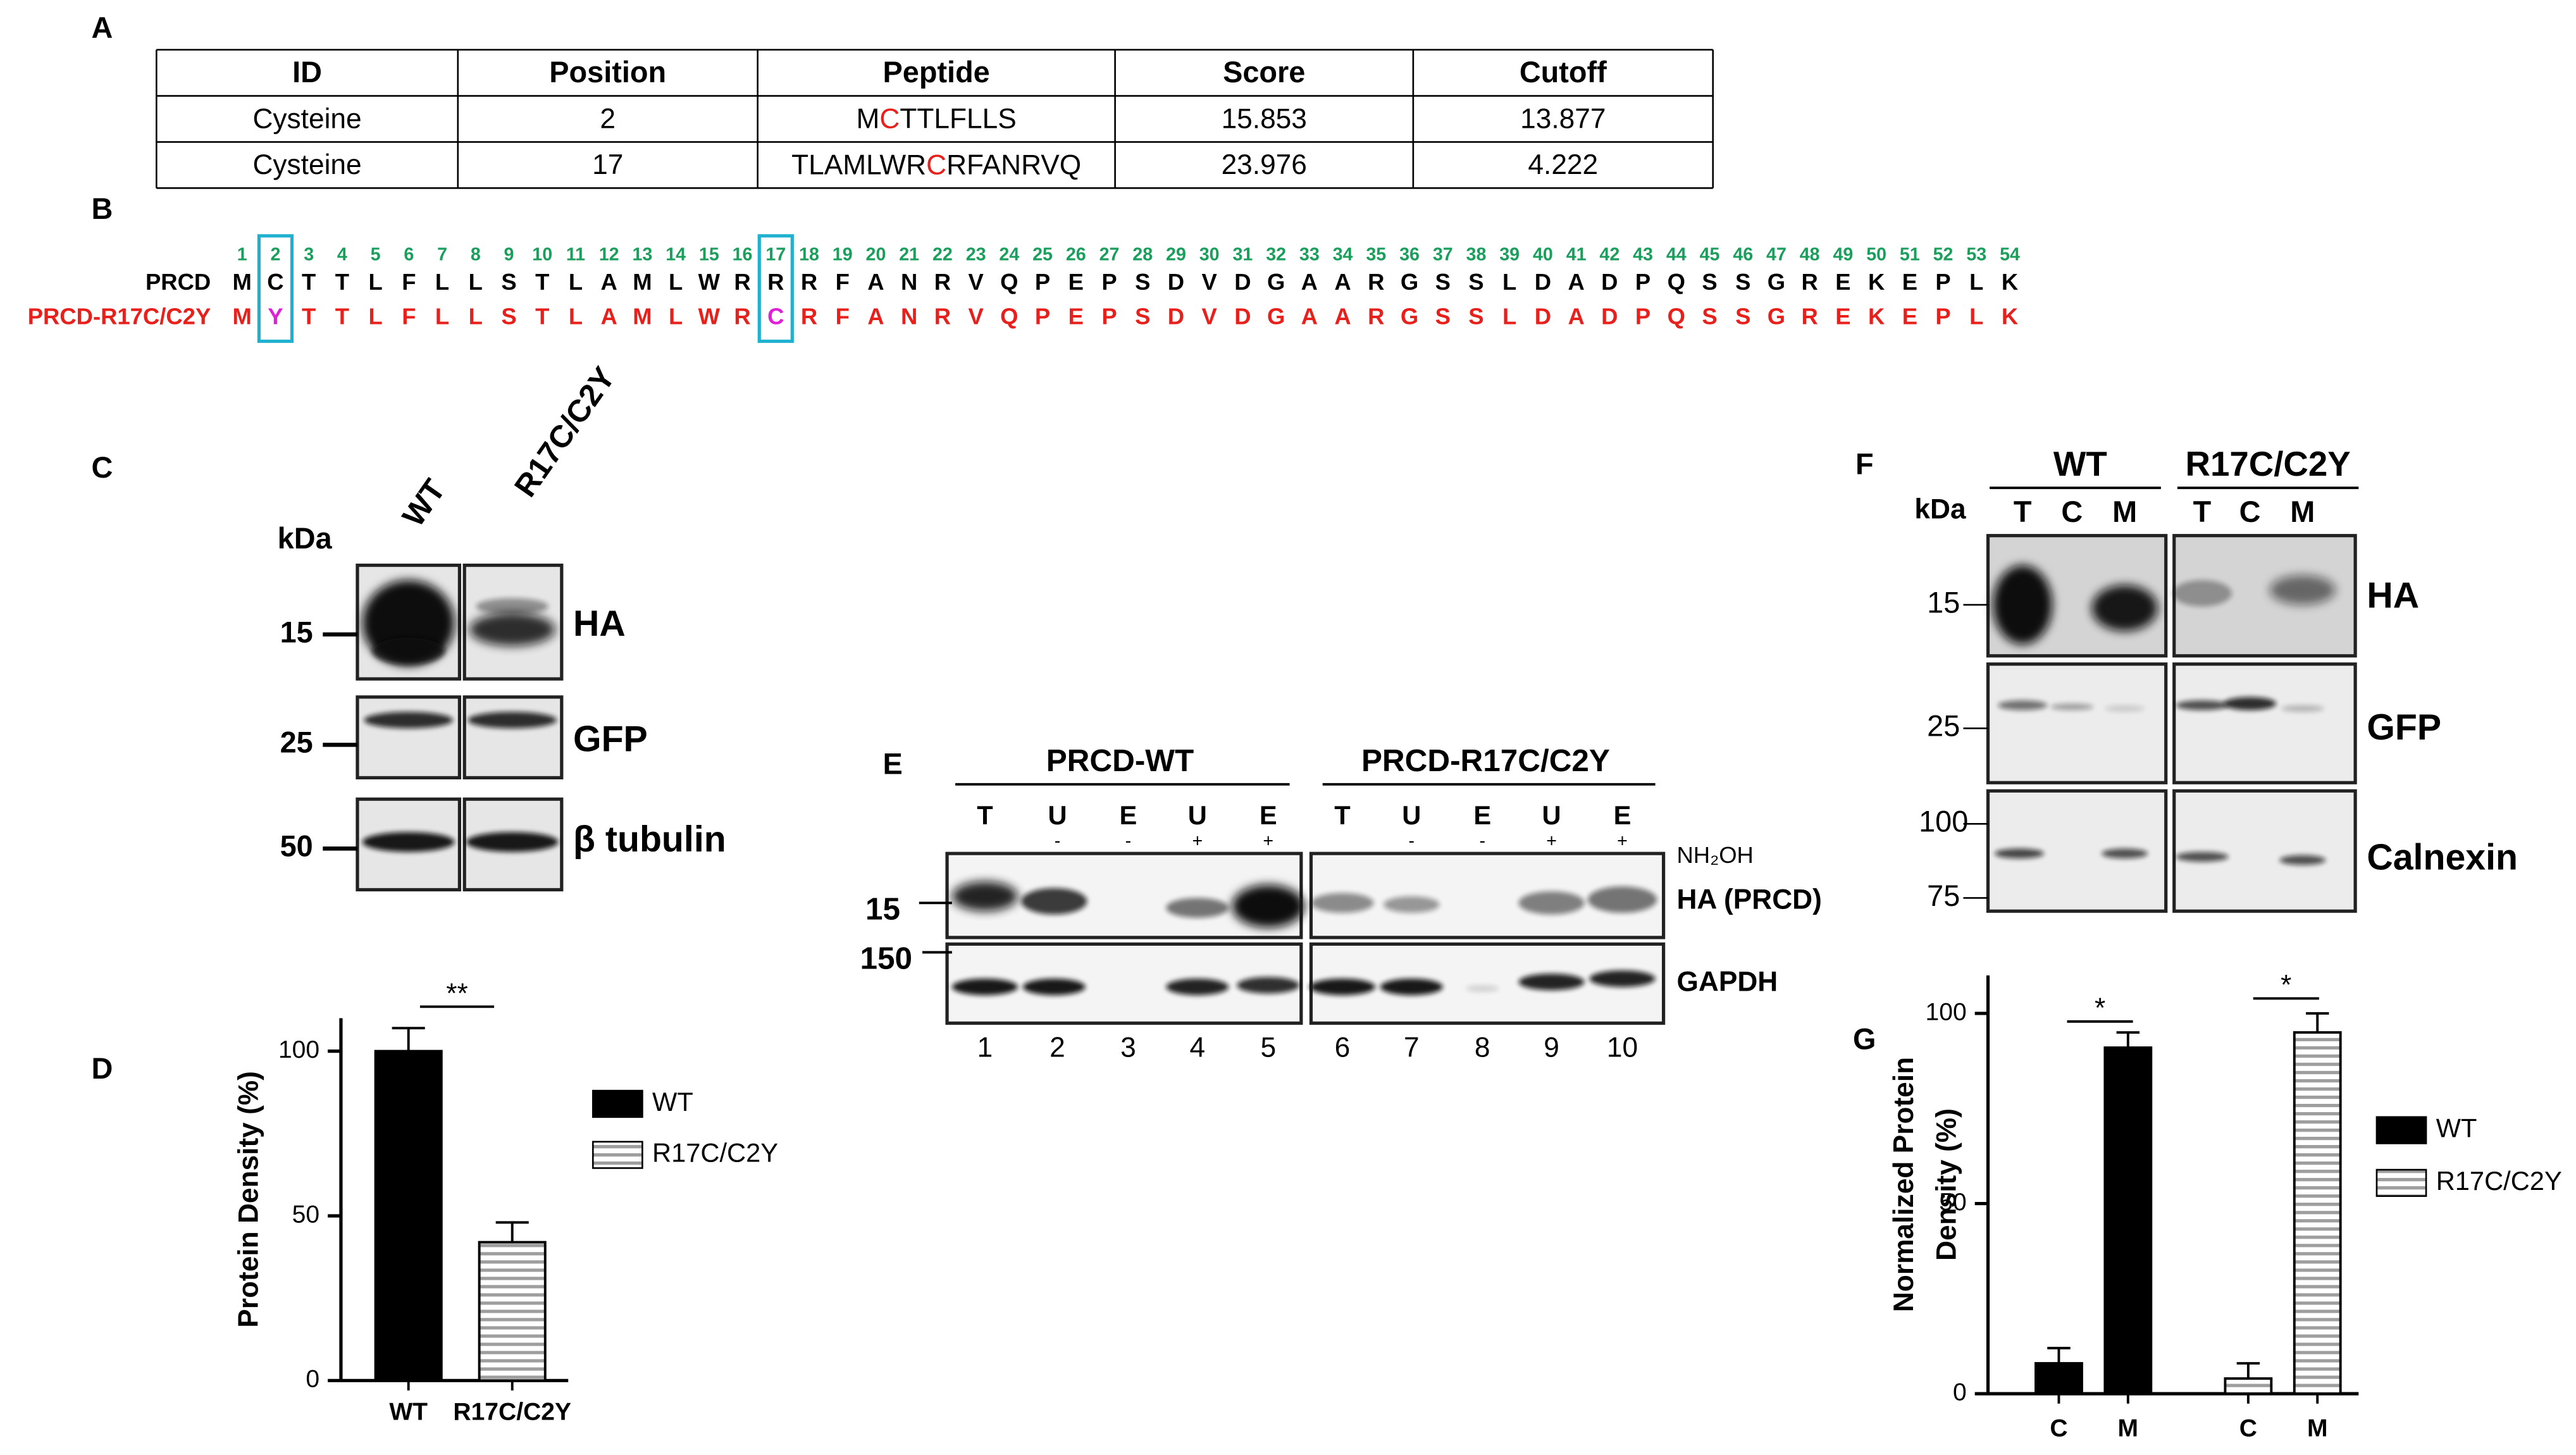 The width and height of the screenshot is (2576, 1455). Describe the element at coordinates (309, 255) in the screenshot. I see `position-number: 3` at that location.